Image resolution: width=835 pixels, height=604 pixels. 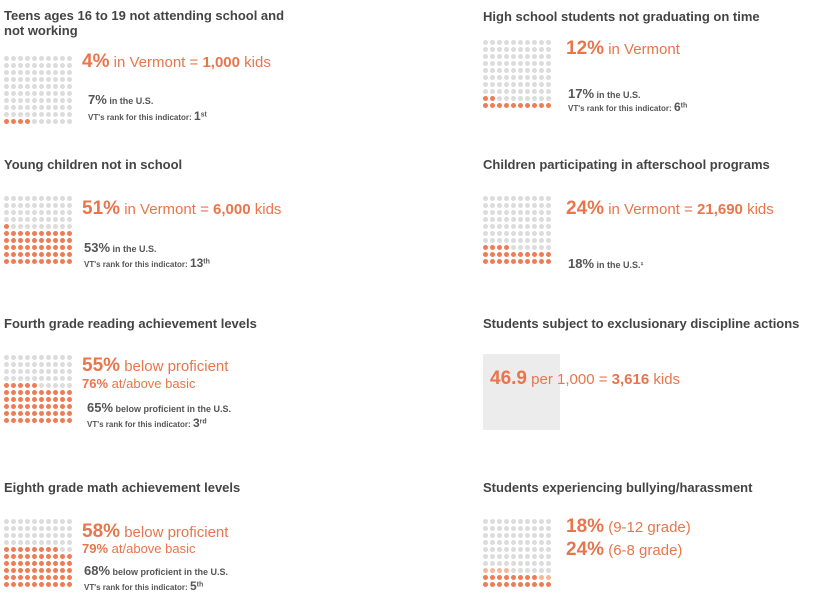 What do you see at coordinates (147, 116) in the screenshot?
I see `rank: VT's rank for this indicator: 1st` at bounding box center [147, 116].